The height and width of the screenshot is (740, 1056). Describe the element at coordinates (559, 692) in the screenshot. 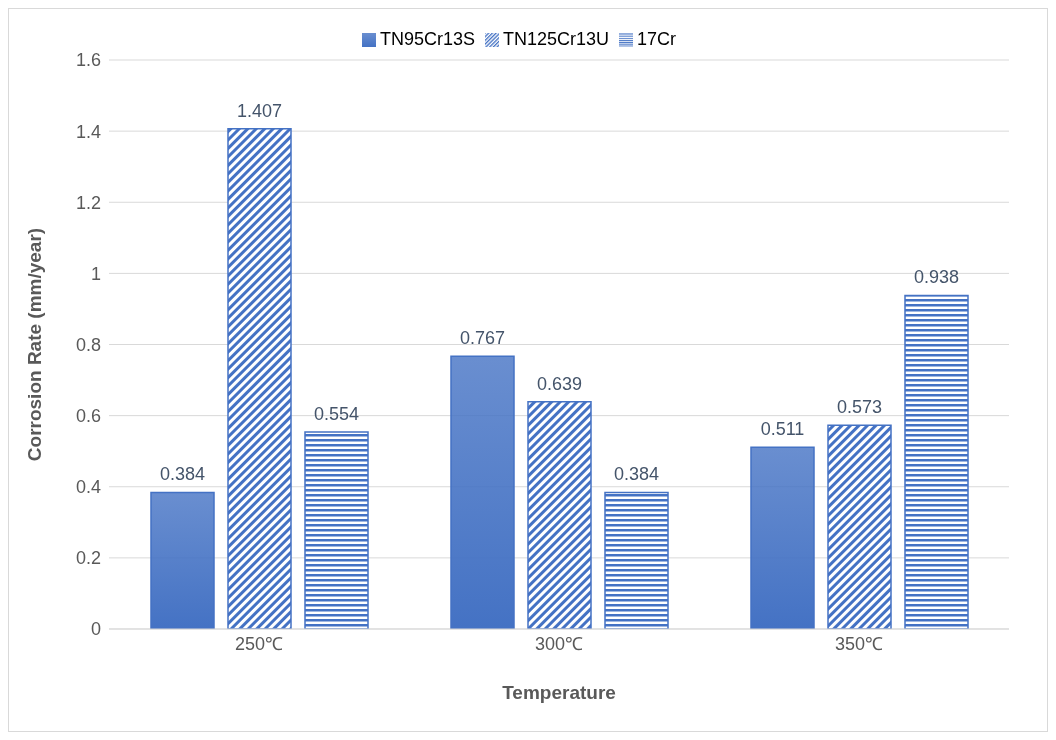

I see `x-axis-title: Temperature` at that location.